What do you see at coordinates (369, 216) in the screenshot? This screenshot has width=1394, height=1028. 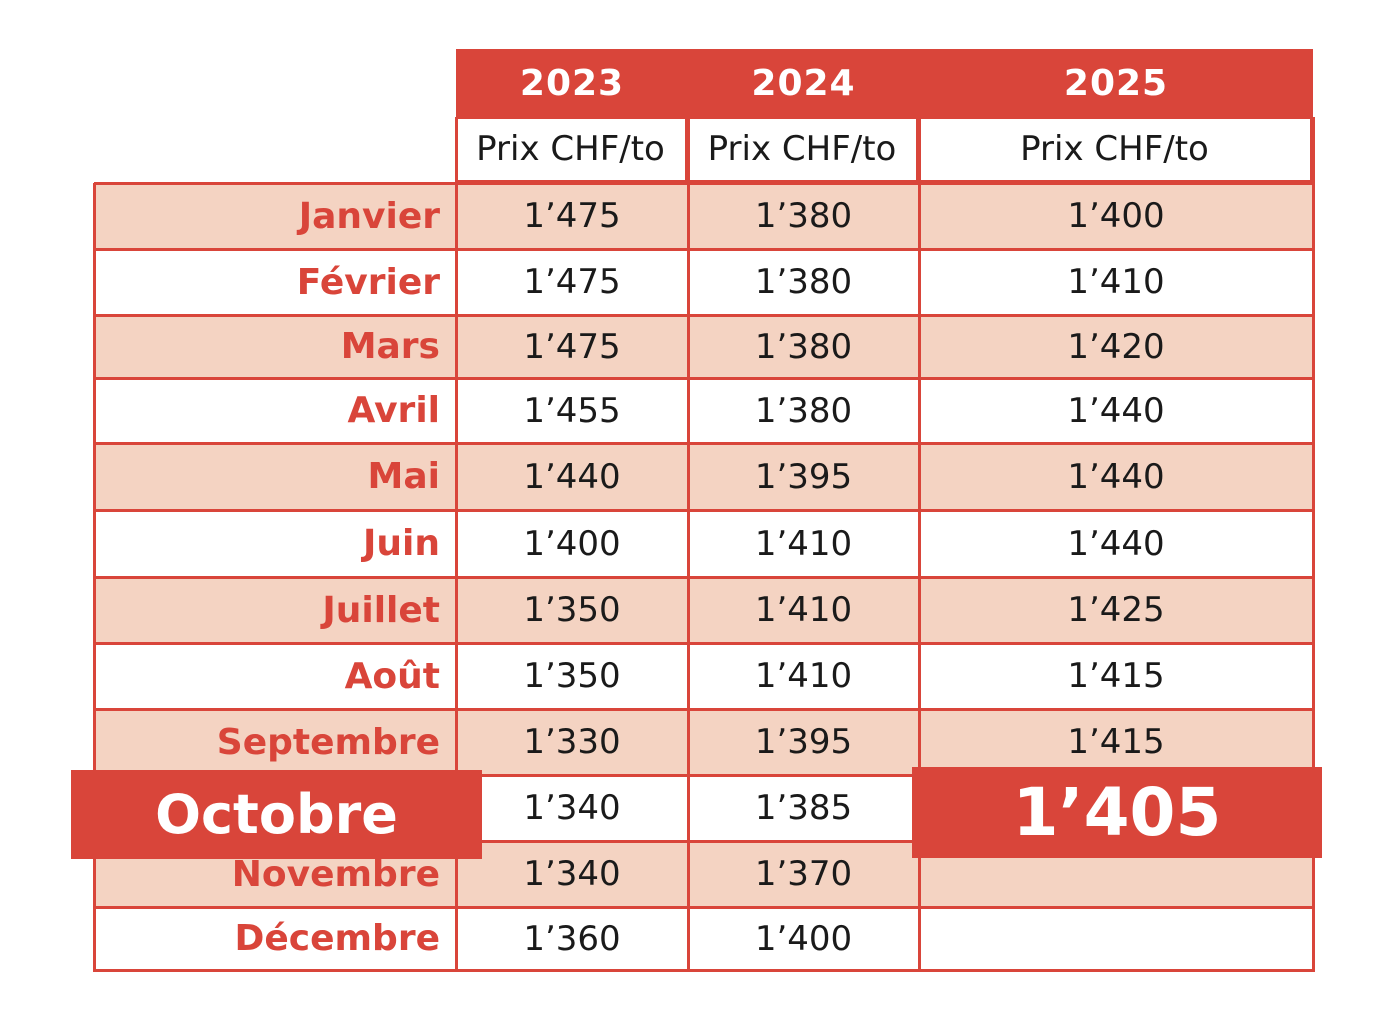 I see `month-label: Janvier` at bounding box center [369, 216].